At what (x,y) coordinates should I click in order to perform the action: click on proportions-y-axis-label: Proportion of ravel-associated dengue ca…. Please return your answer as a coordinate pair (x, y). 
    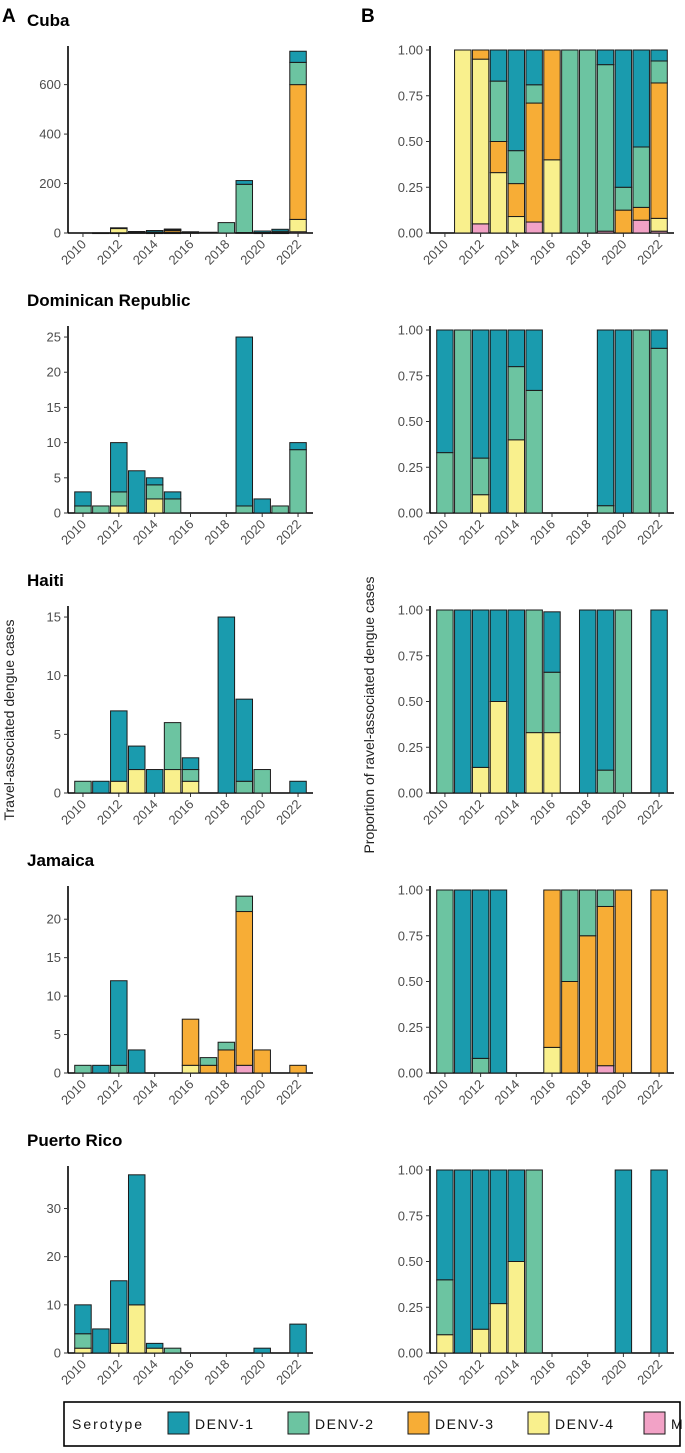
    Looking at the image, I should click on (369, 714).